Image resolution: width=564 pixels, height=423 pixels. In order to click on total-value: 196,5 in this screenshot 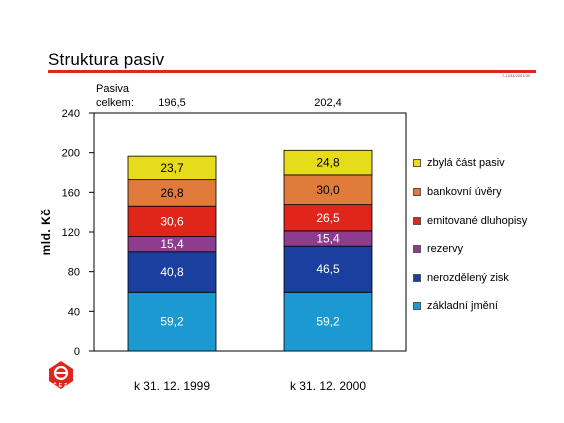, I will do `click(172, 103)`.